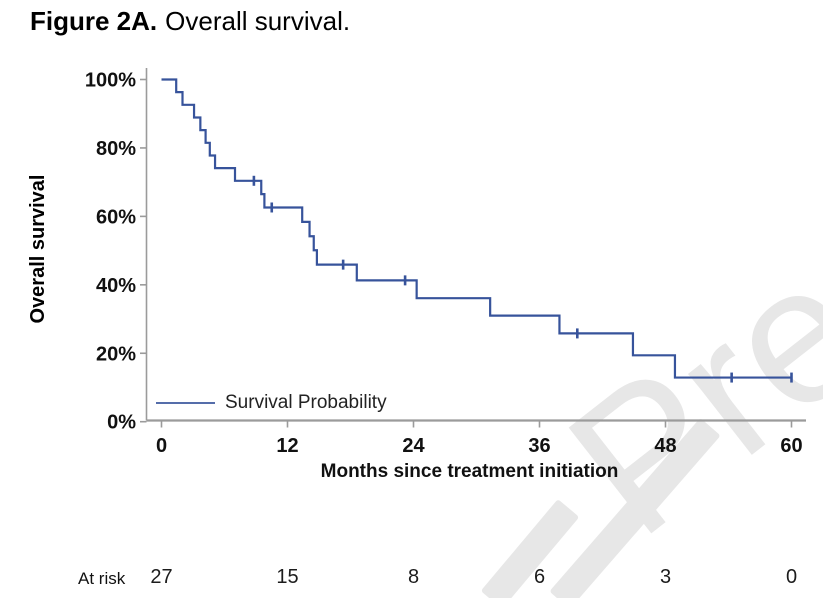 Image resolution: width=823 pixels, height=598 pixels. I want to click on figure-caption: Overall survival., so click(258, 21).